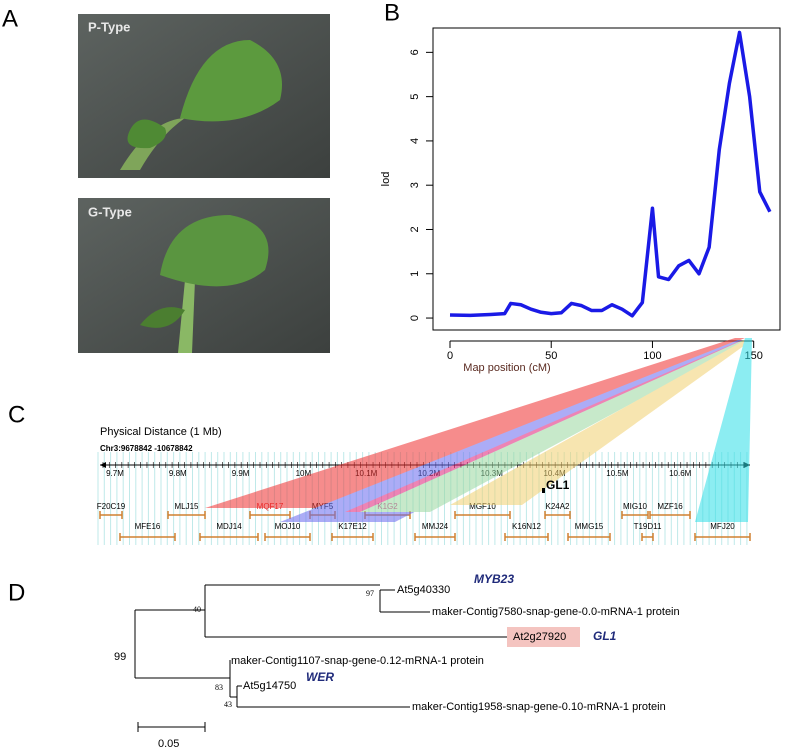 This screenshot has height=754, width=787. Describe the element at coordinates (148, 526) in the screenshot. I see `clone-label: MFE16` at that location.